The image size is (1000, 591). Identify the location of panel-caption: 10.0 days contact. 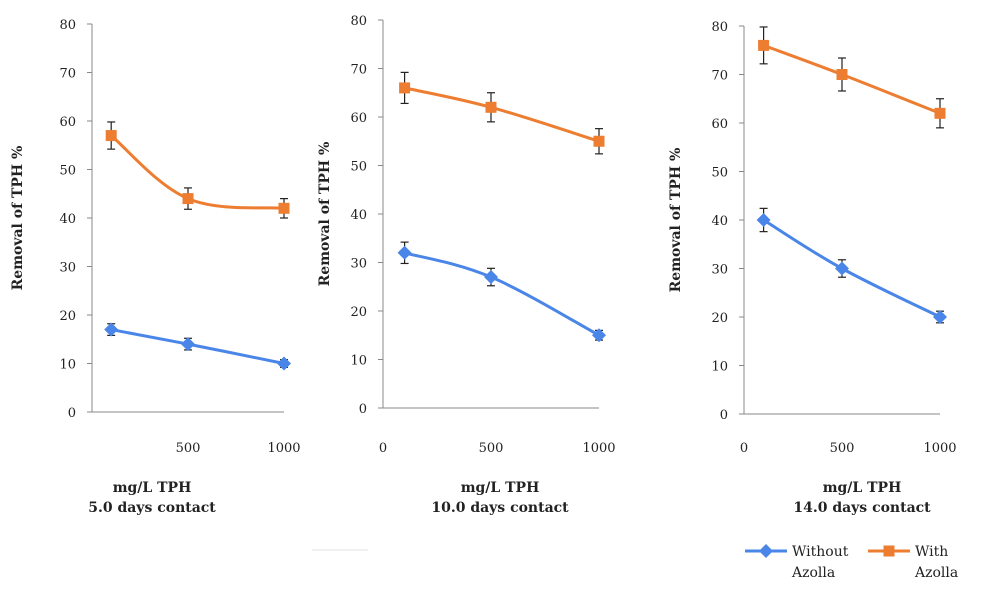
(500, 508).